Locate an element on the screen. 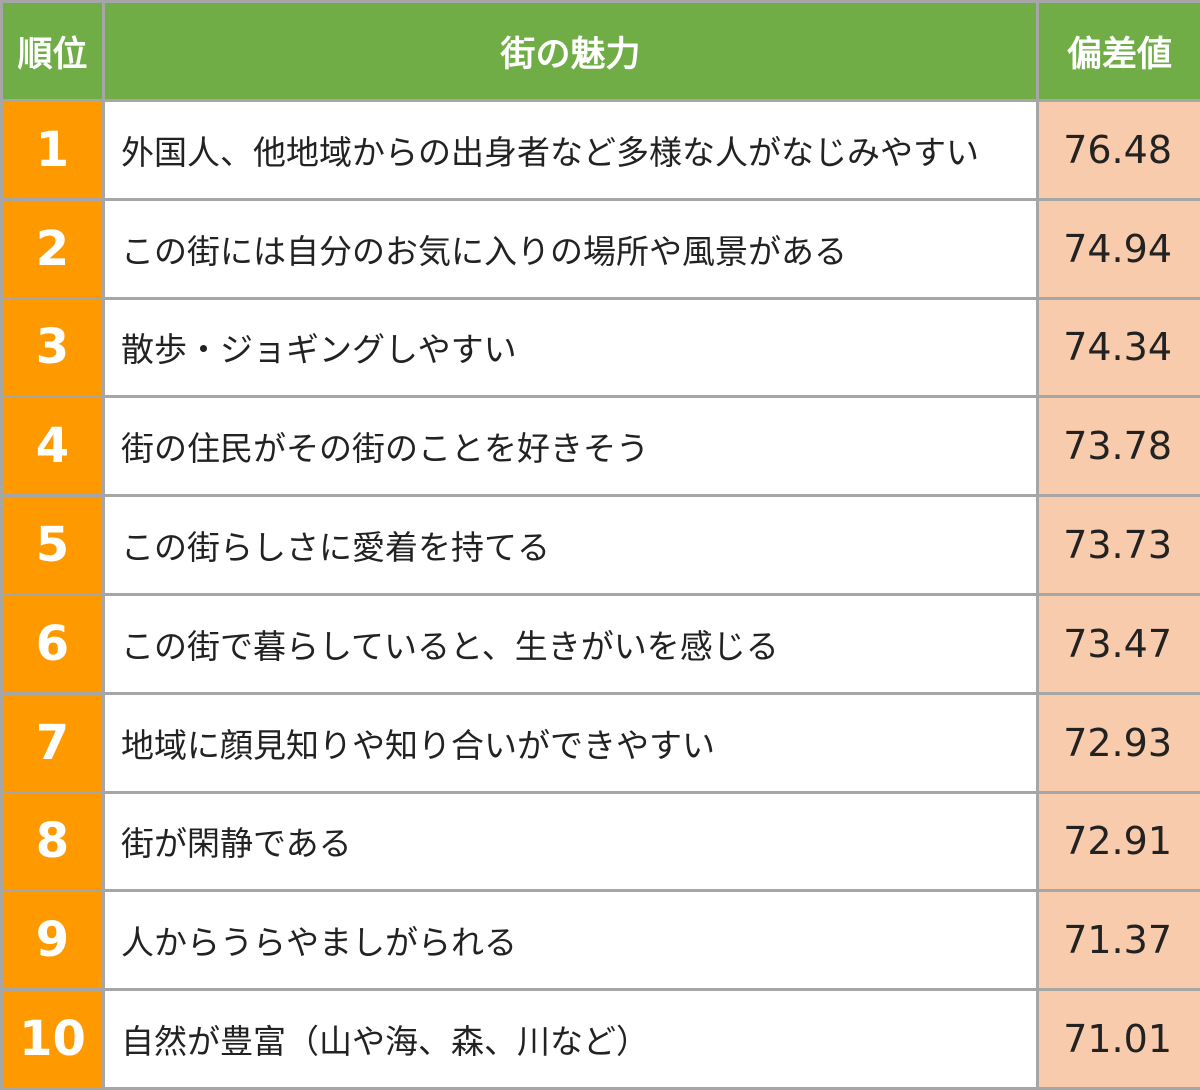 Image resolution: width=1200 pixels, height=1090 pixels. rank-cell: 9 is located at coordinates (52, 940).